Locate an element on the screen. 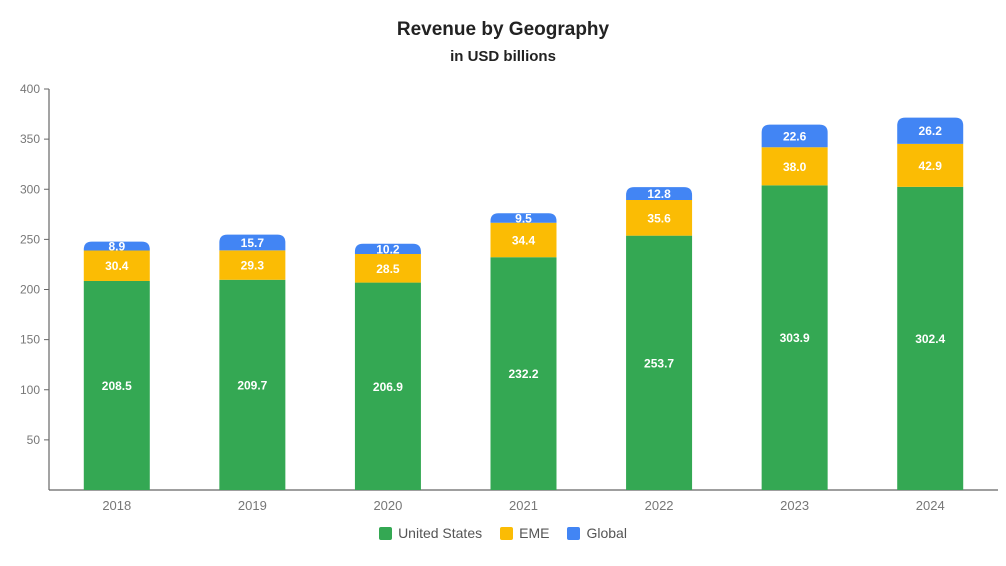 This screenshot has height=566, width=1006. data-label: 29.3 is located at coordinates (253, 266).